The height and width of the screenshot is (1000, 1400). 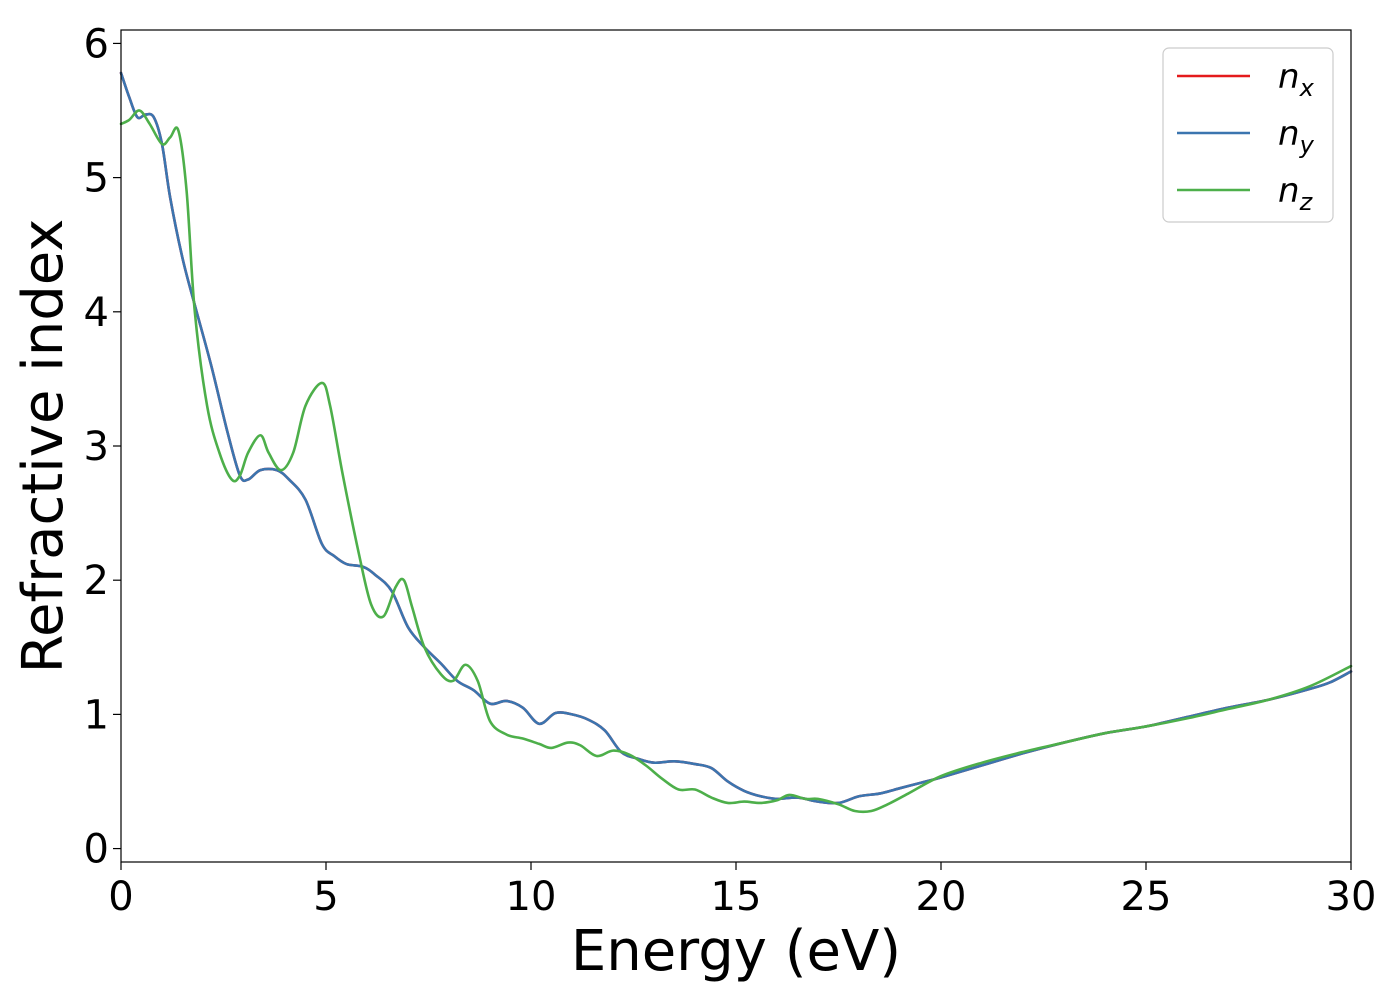 What do you see at coordinates (1296, 193) in the screenshot?
I see `legend-label-nz: nz` at bounding box center [1296, 193].